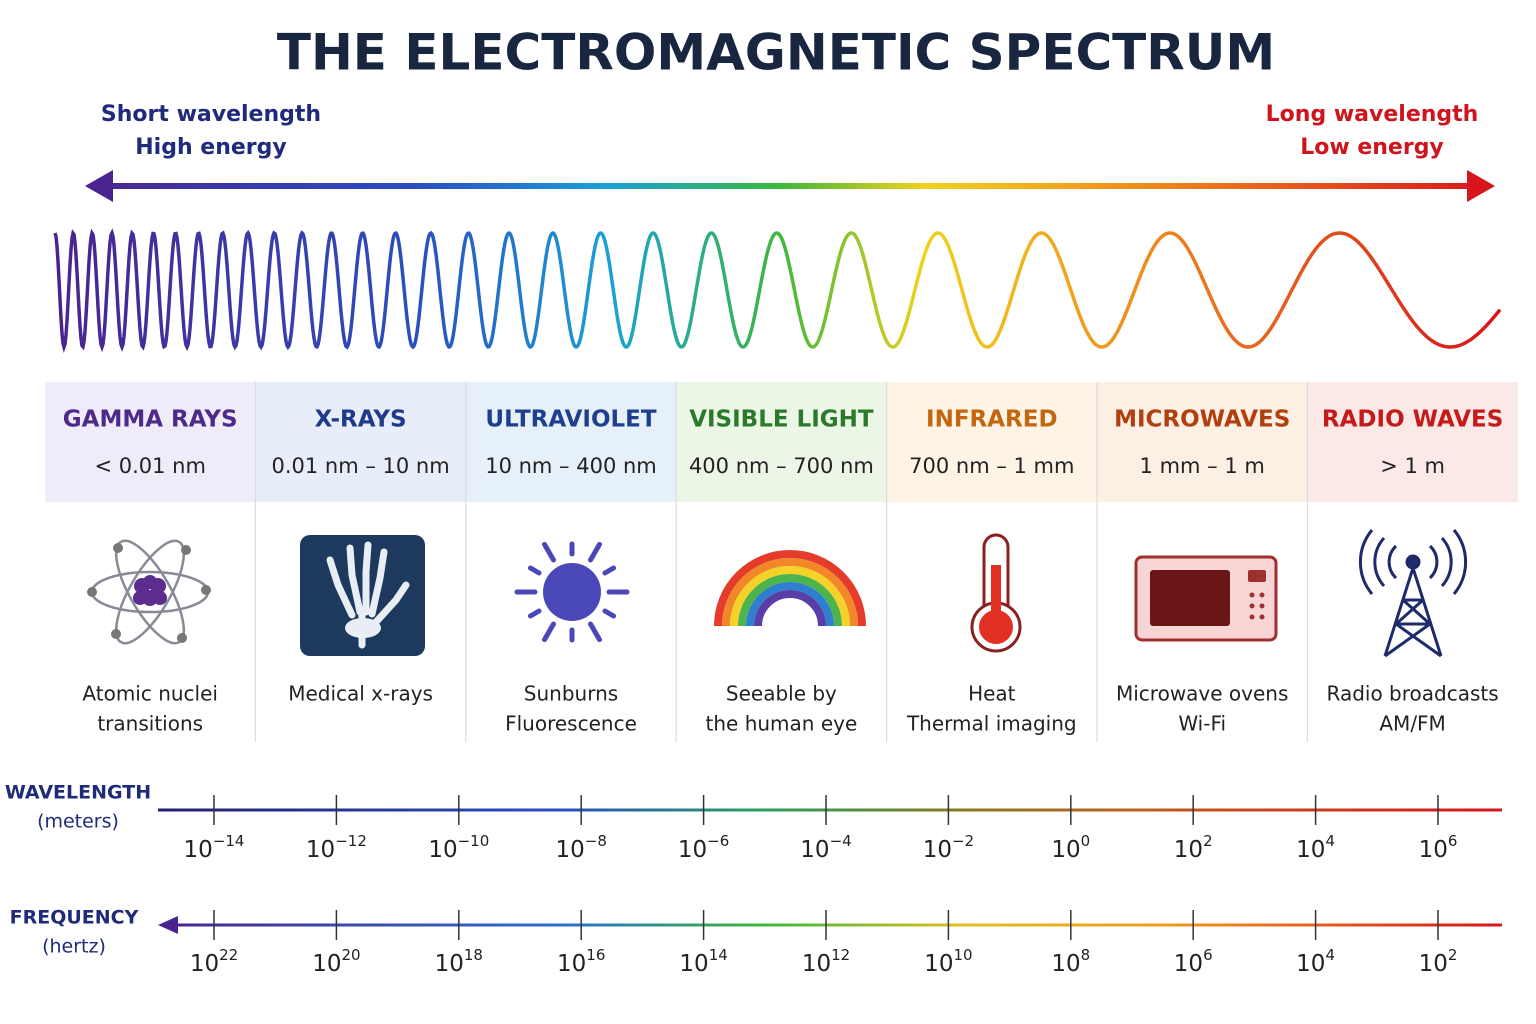 This screenshot has width=1536, height=1024. Describe the element at coordinates (991, 724) in the screenshot. I see `band-use: Thermal imaging` at that location.